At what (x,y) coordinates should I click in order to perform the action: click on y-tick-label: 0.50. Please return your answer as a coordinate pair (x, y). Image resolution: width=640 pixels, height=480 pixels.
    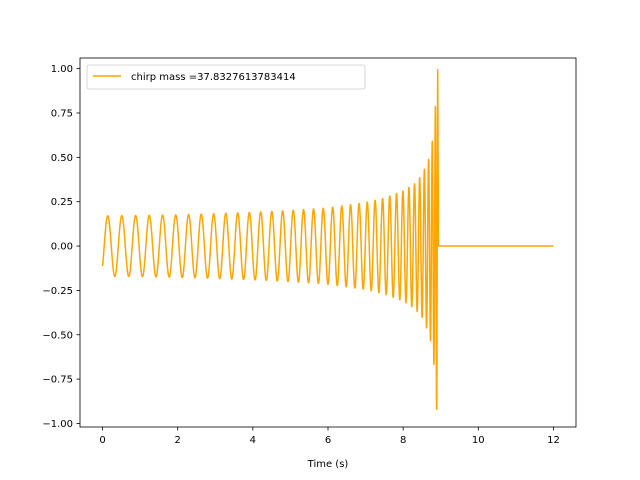
    Looking at the image, I should click on (62, 158).